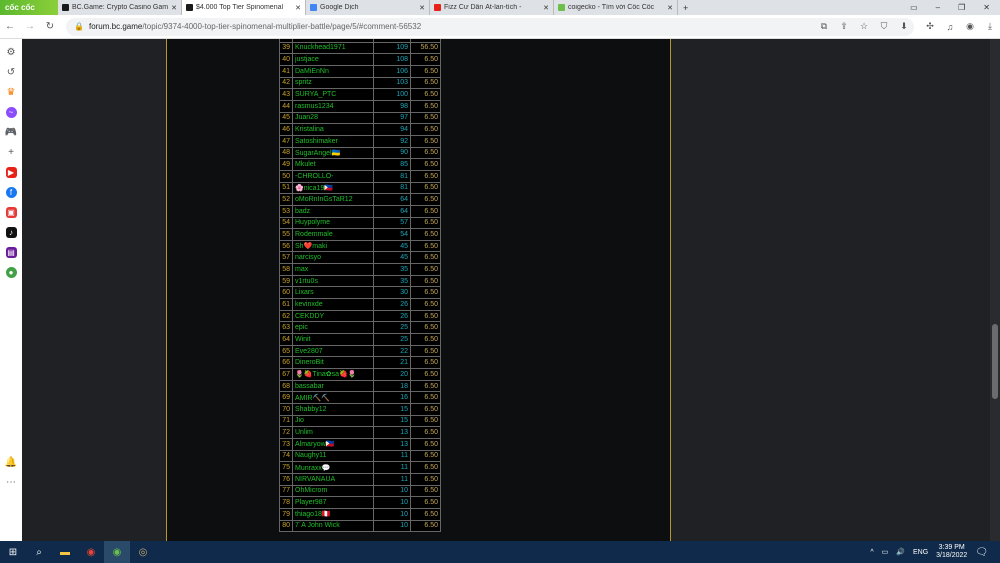 This screenshot has width=1000, height=563. Describe the element at coordinates (65, 552) in the screenshot. I see `file-explorer-icon: ▬` at that location.